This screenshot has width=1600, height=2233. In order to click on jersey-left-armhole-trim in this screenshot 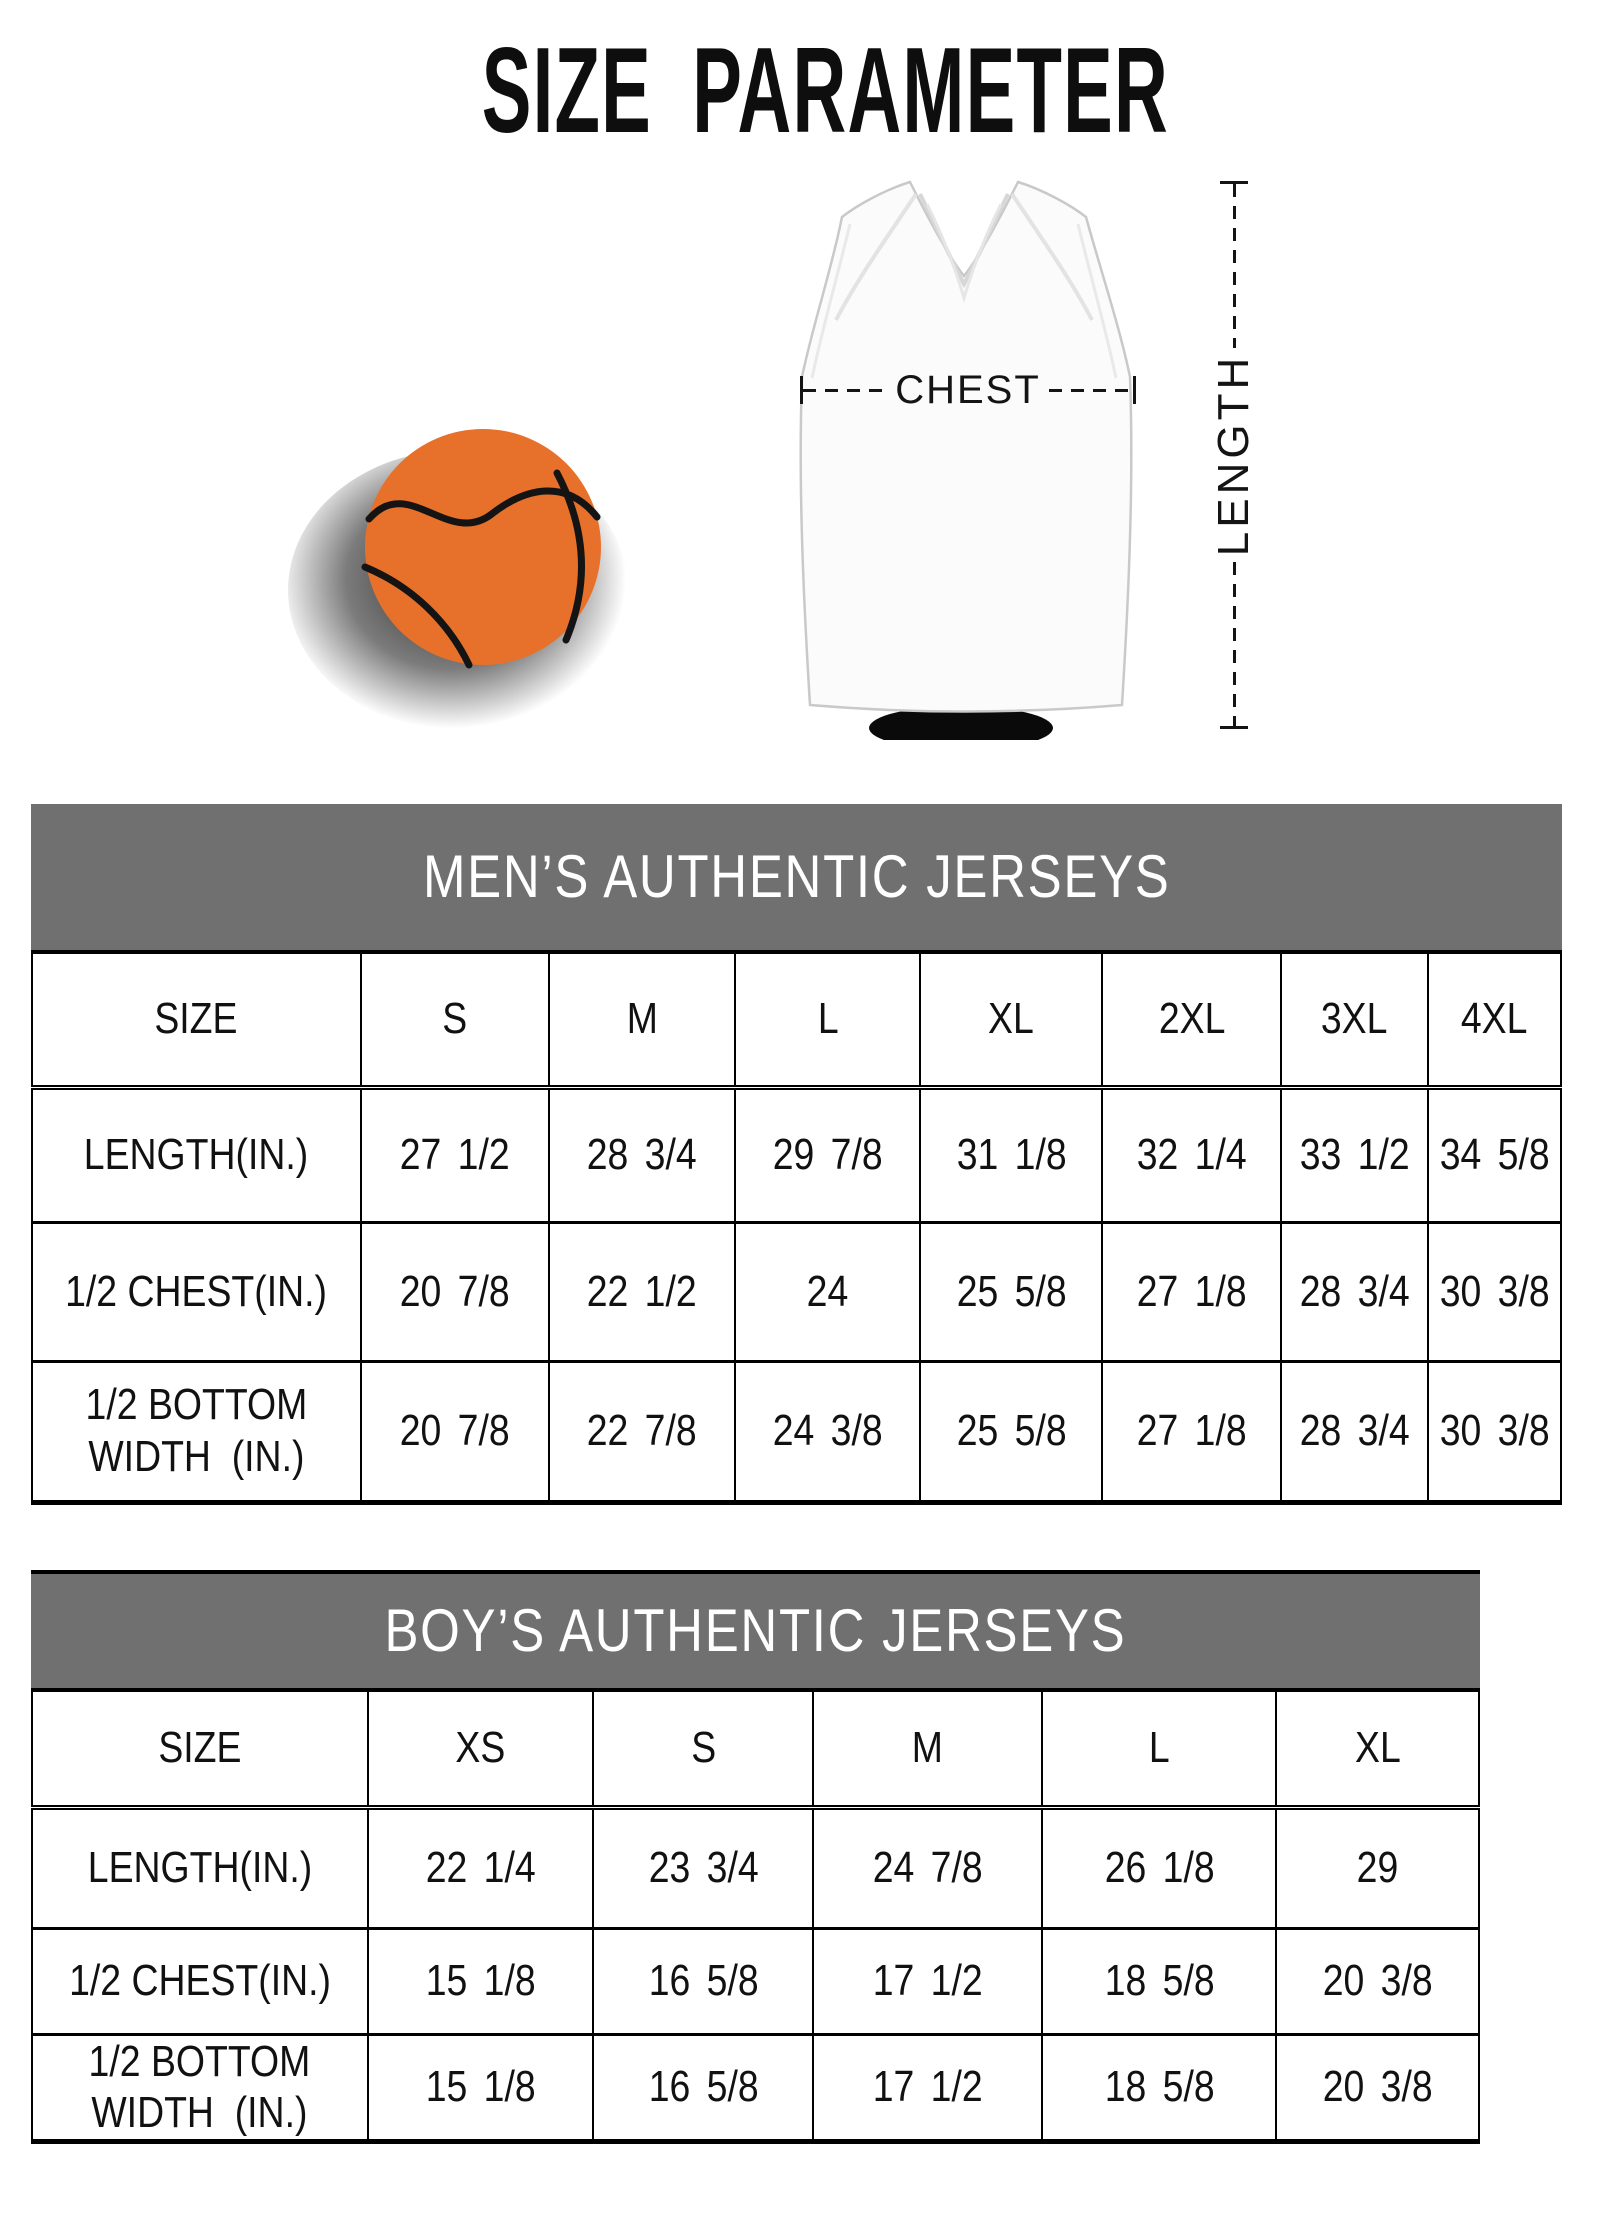, I will do `click(831, 301)`.